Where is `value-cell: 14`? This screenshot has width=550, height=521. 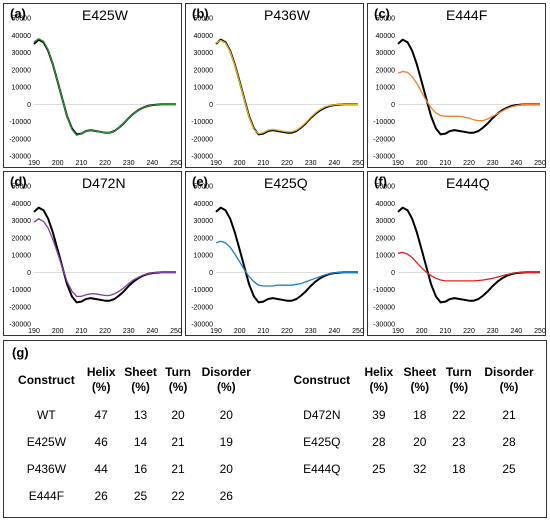
value-cell: 14 is located at coordinates (140, 441).